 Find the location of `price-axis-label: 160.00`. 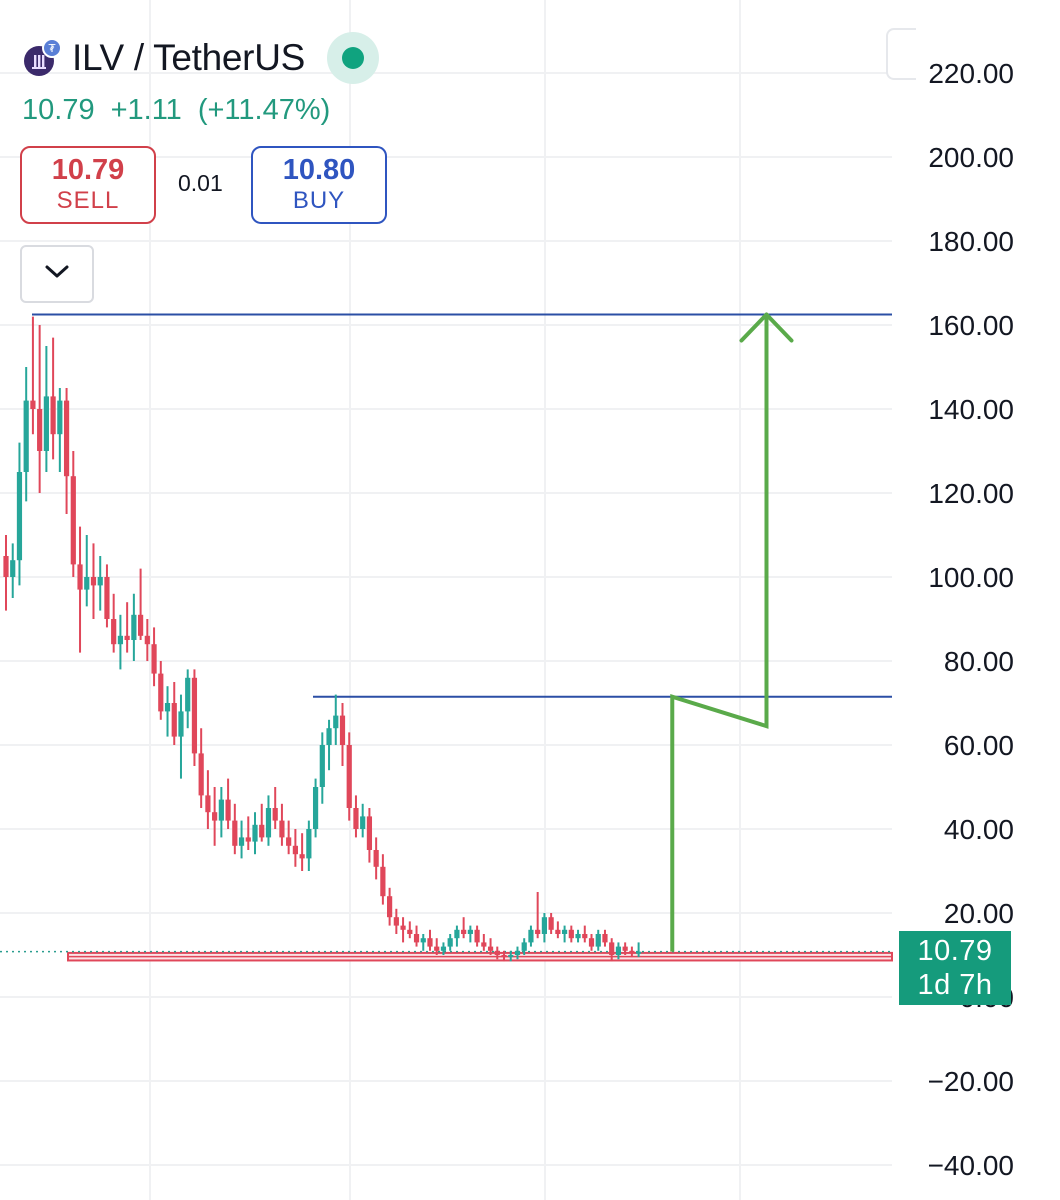

price-axis-label: 160.00 is located at coordinates (971, 325).